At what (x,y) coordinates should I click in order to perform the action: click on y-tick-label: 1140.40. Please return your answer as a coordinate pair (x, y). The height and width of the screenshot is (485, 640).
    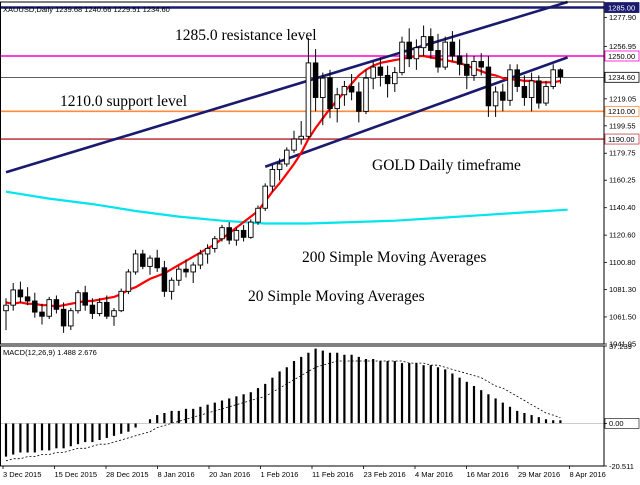
    Looking at the image, I should click on (622, 207).